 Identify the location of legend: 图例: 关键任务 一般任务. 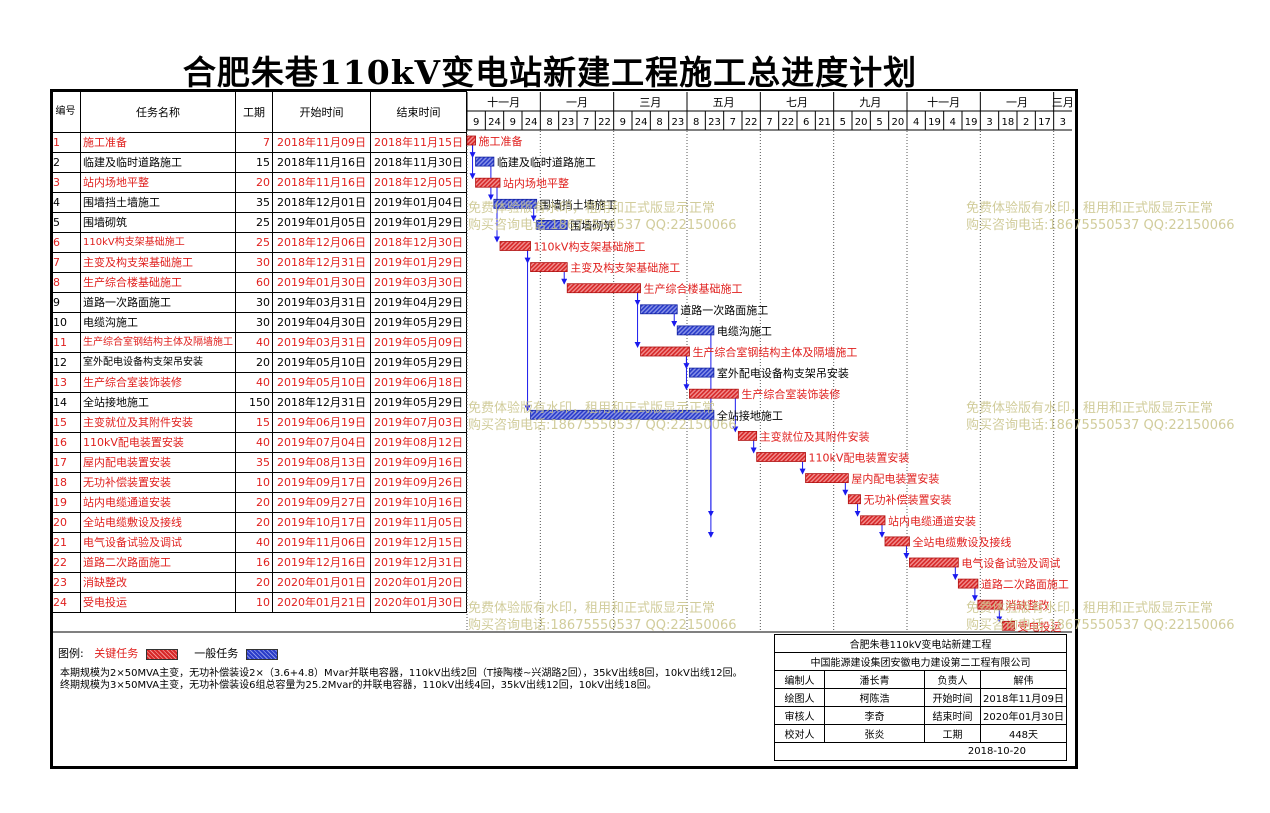
(171, 653).